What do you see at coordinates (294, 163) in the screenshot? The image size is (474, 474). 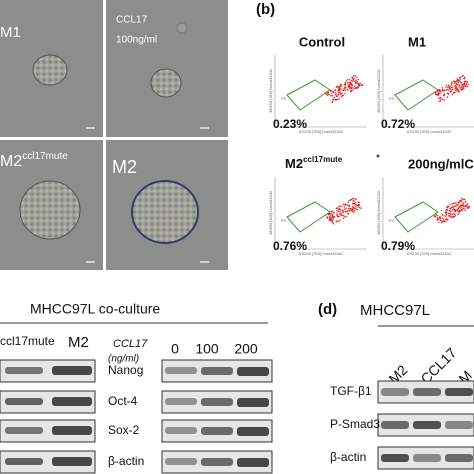 I see `title-main: M2` at bounding box center [294, 163].